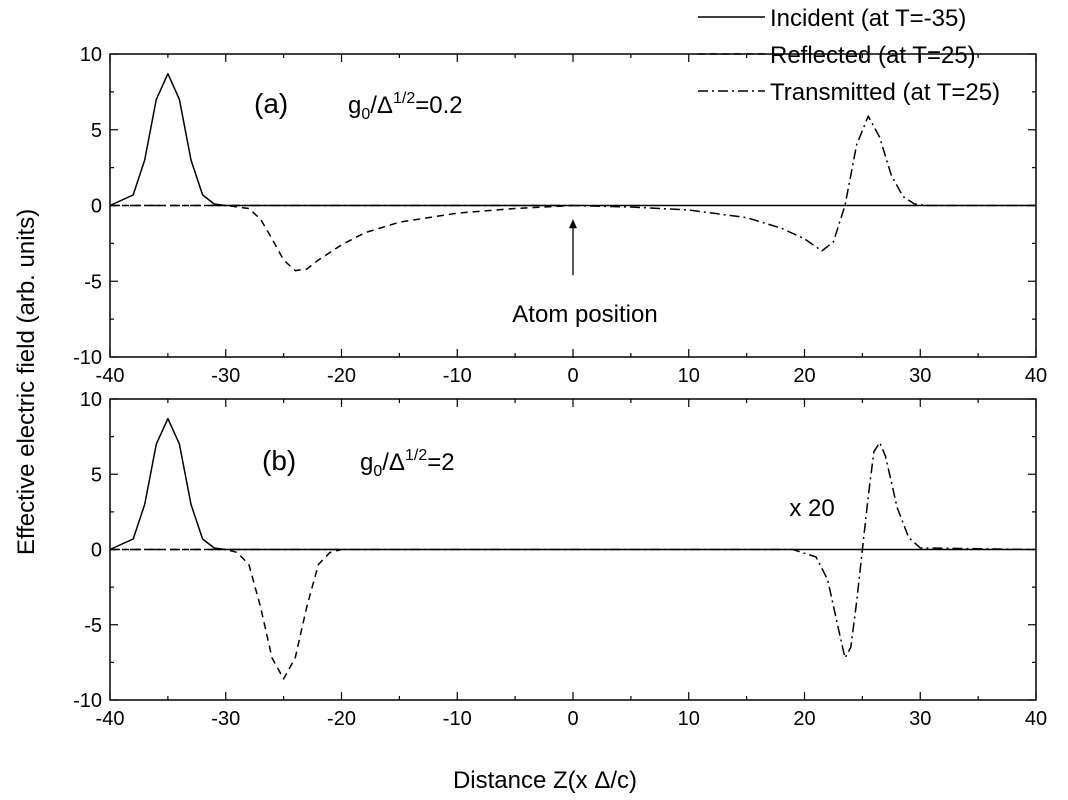  What do you see at coordinates (405, 106) in the screenshot?
I see `parameter-label-a: g0/Δ1/2=0.2` at bounding box center [405, 106].